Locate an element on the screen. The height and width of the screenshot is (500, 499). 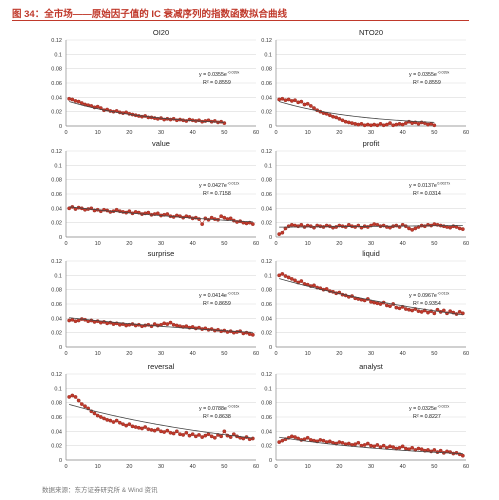
y-tick-label: 0.08 is located at coordinates (56, 291).